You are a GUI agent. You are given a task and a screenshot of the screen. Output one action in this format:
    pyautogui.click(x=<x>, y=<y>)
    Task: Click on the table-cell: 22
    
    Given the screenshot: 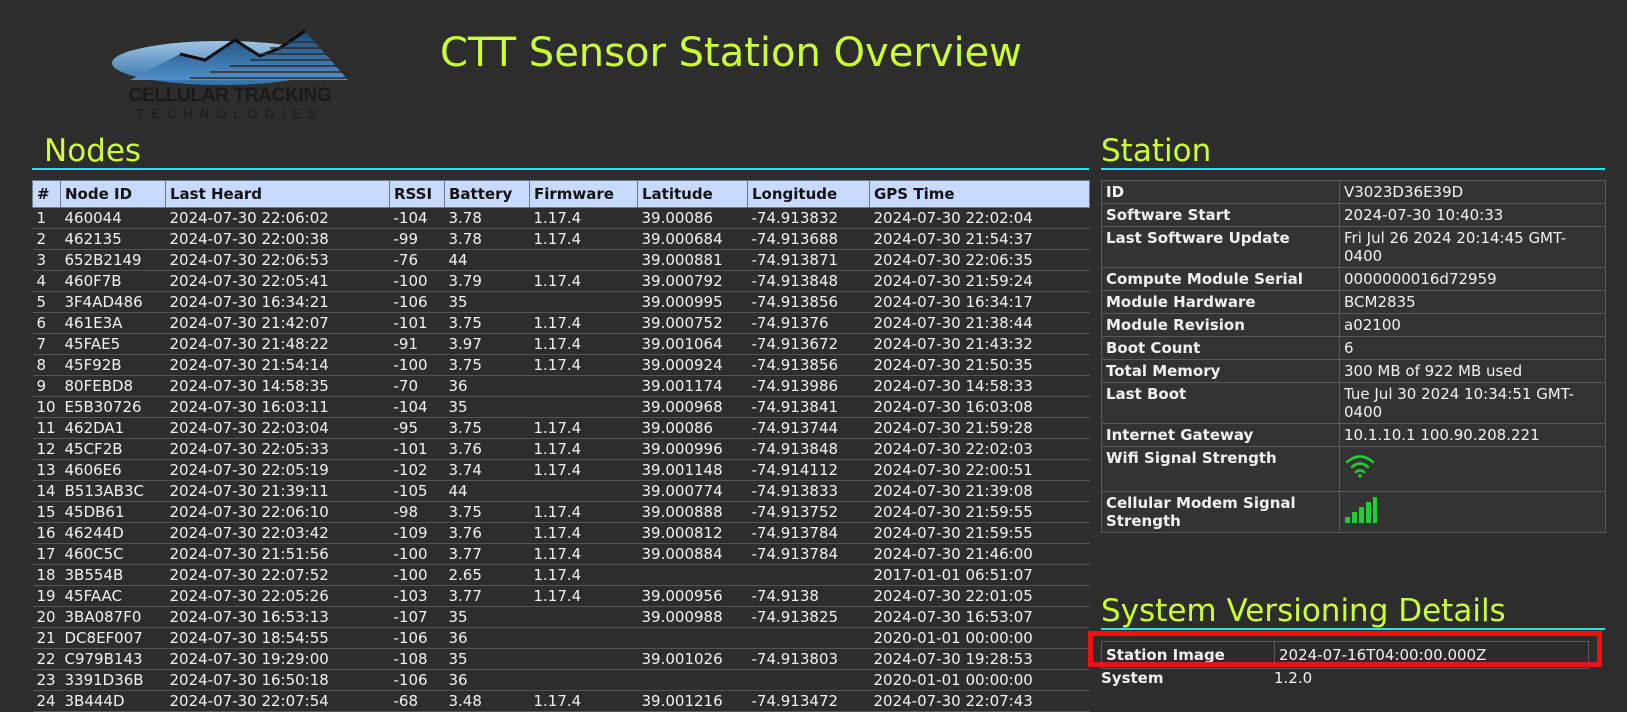 What is the action you would take?
    pyautogui.click(x=46, y=659)
    